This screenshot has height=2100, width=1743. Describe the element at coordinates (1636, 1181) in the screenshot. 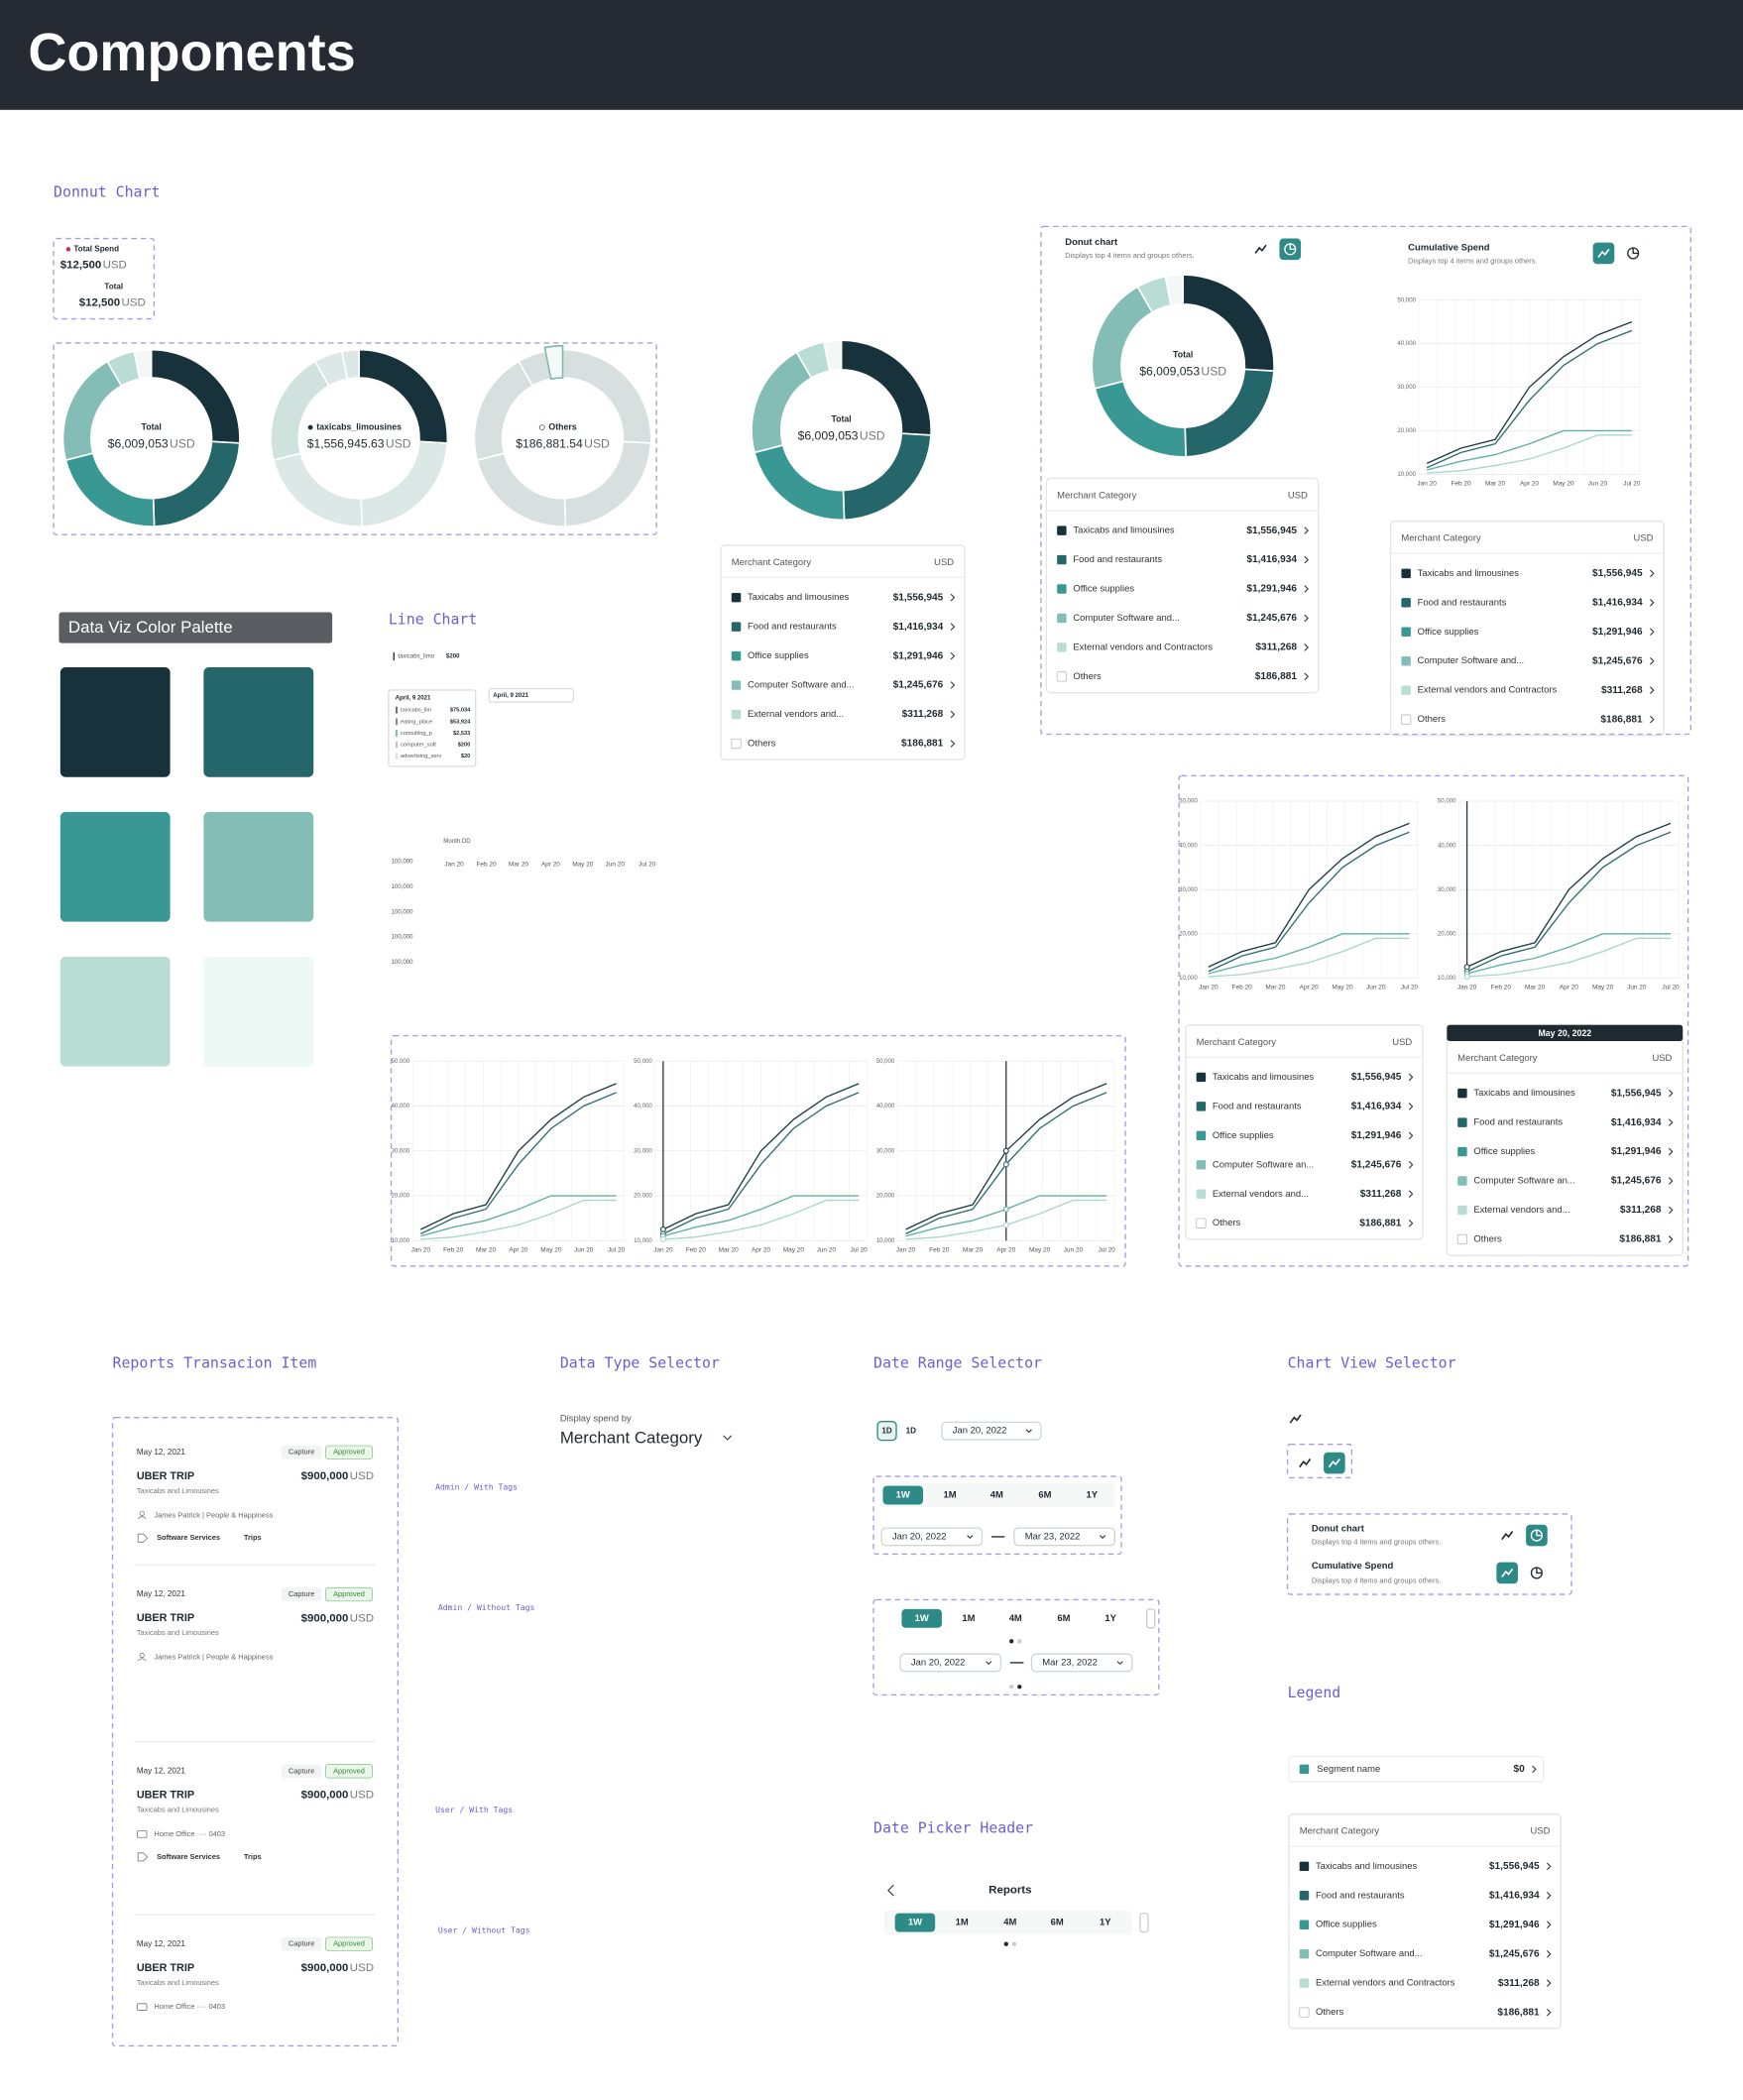

I see `legend-value: $1,245,676` at that location.